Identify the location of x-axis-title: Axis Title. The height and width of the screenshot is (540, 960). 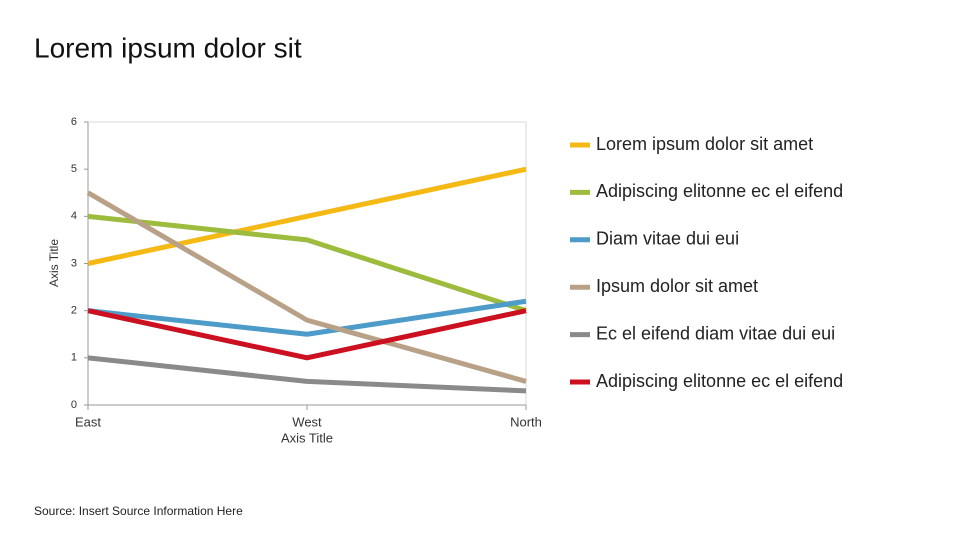
(307, 437).